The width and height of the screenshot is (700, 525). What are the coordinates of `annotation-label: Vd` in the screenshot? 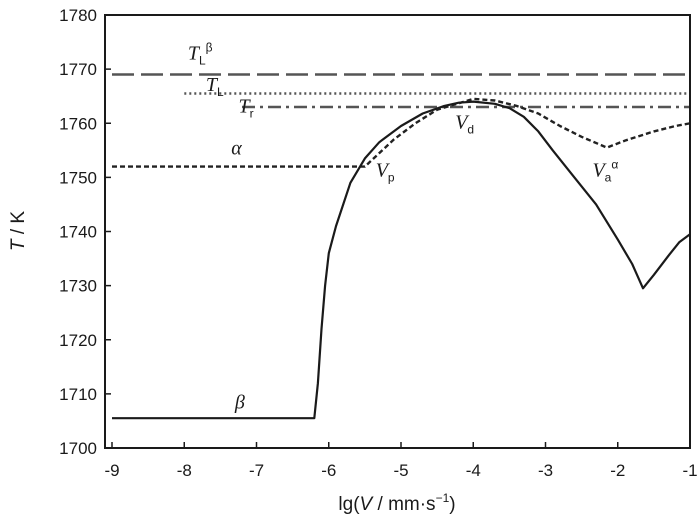 It's located at (464, 124).